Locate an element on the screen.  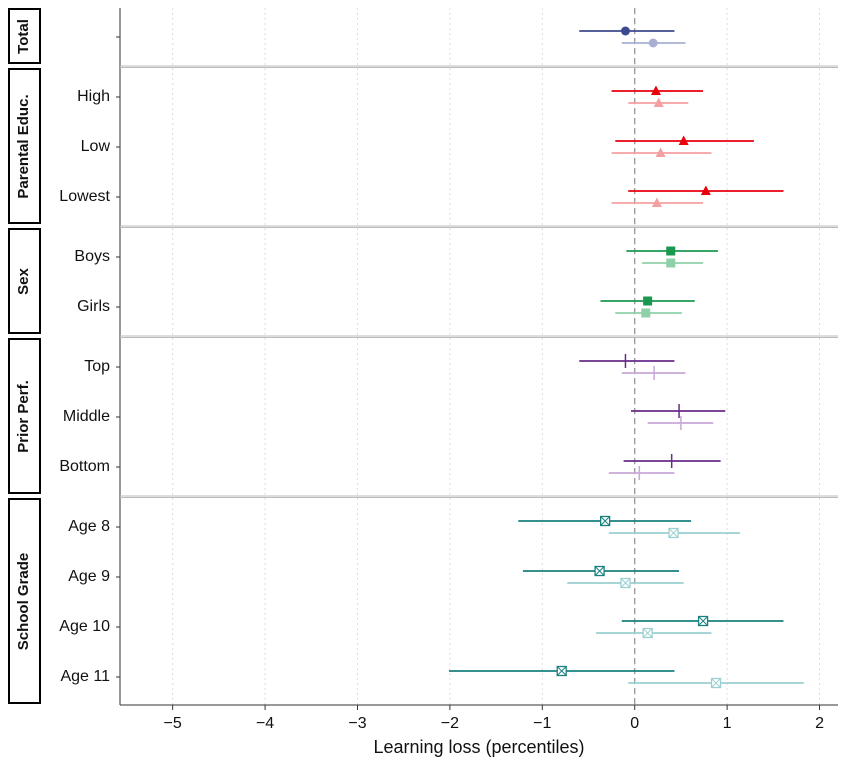
strip-label: Sex is located at coordinates (23, 281).